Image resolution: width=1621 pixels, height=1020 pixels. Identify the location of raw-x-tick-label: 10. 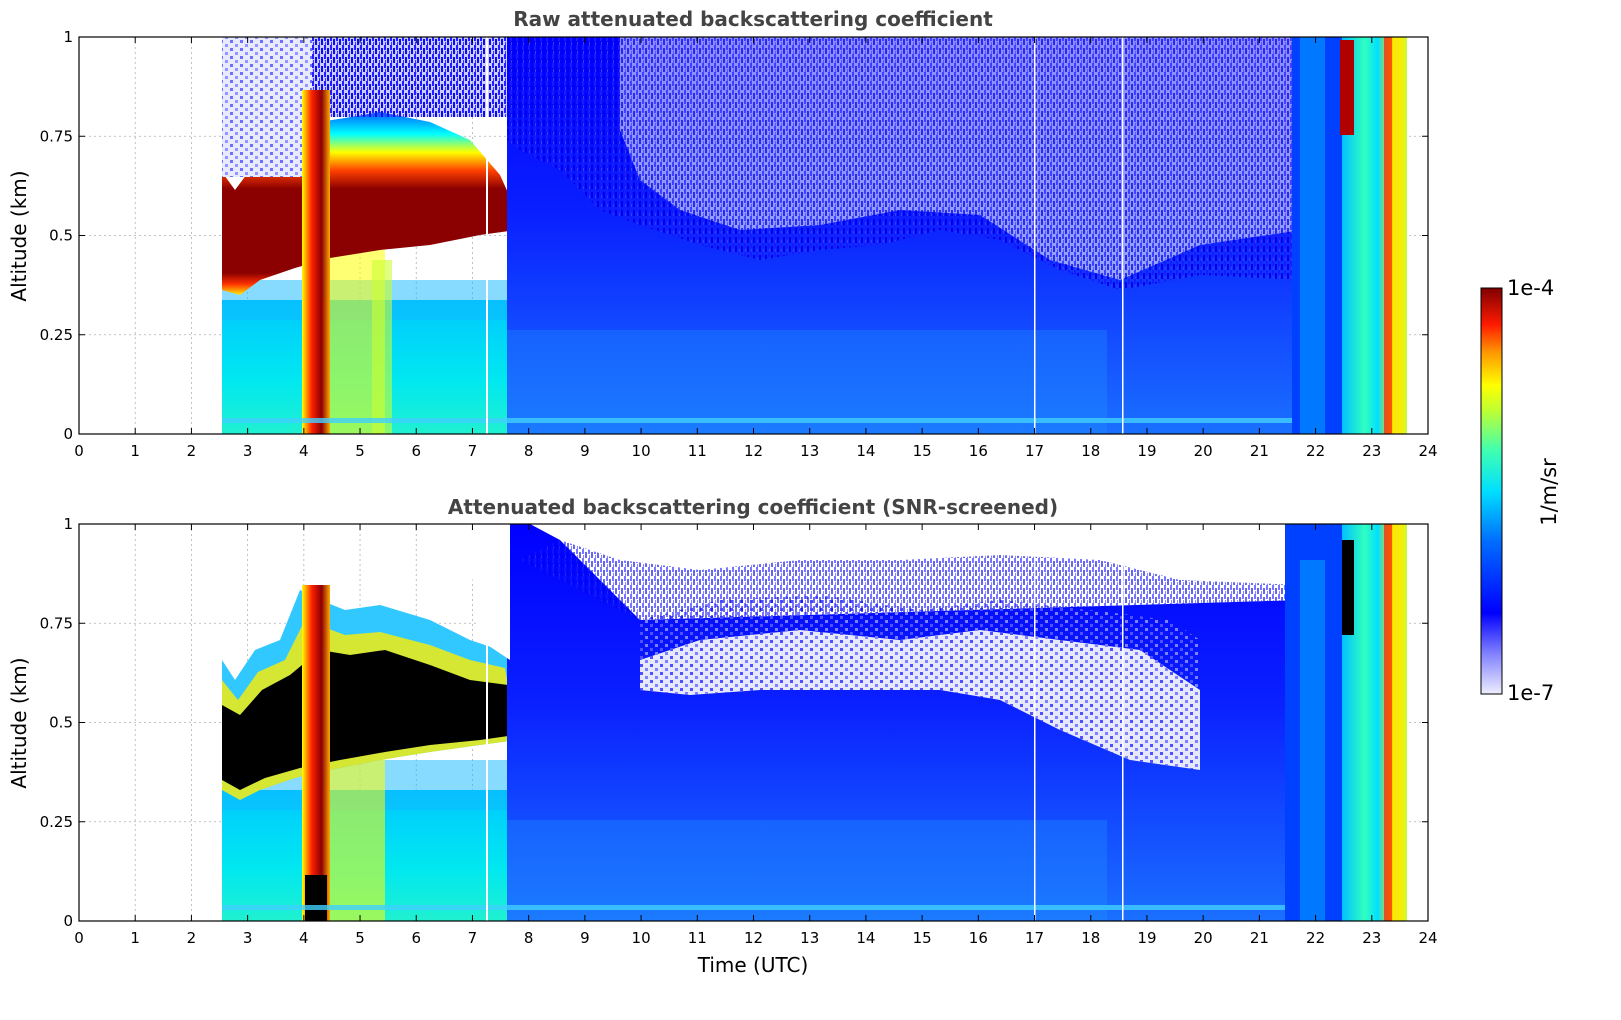
(641, 451).